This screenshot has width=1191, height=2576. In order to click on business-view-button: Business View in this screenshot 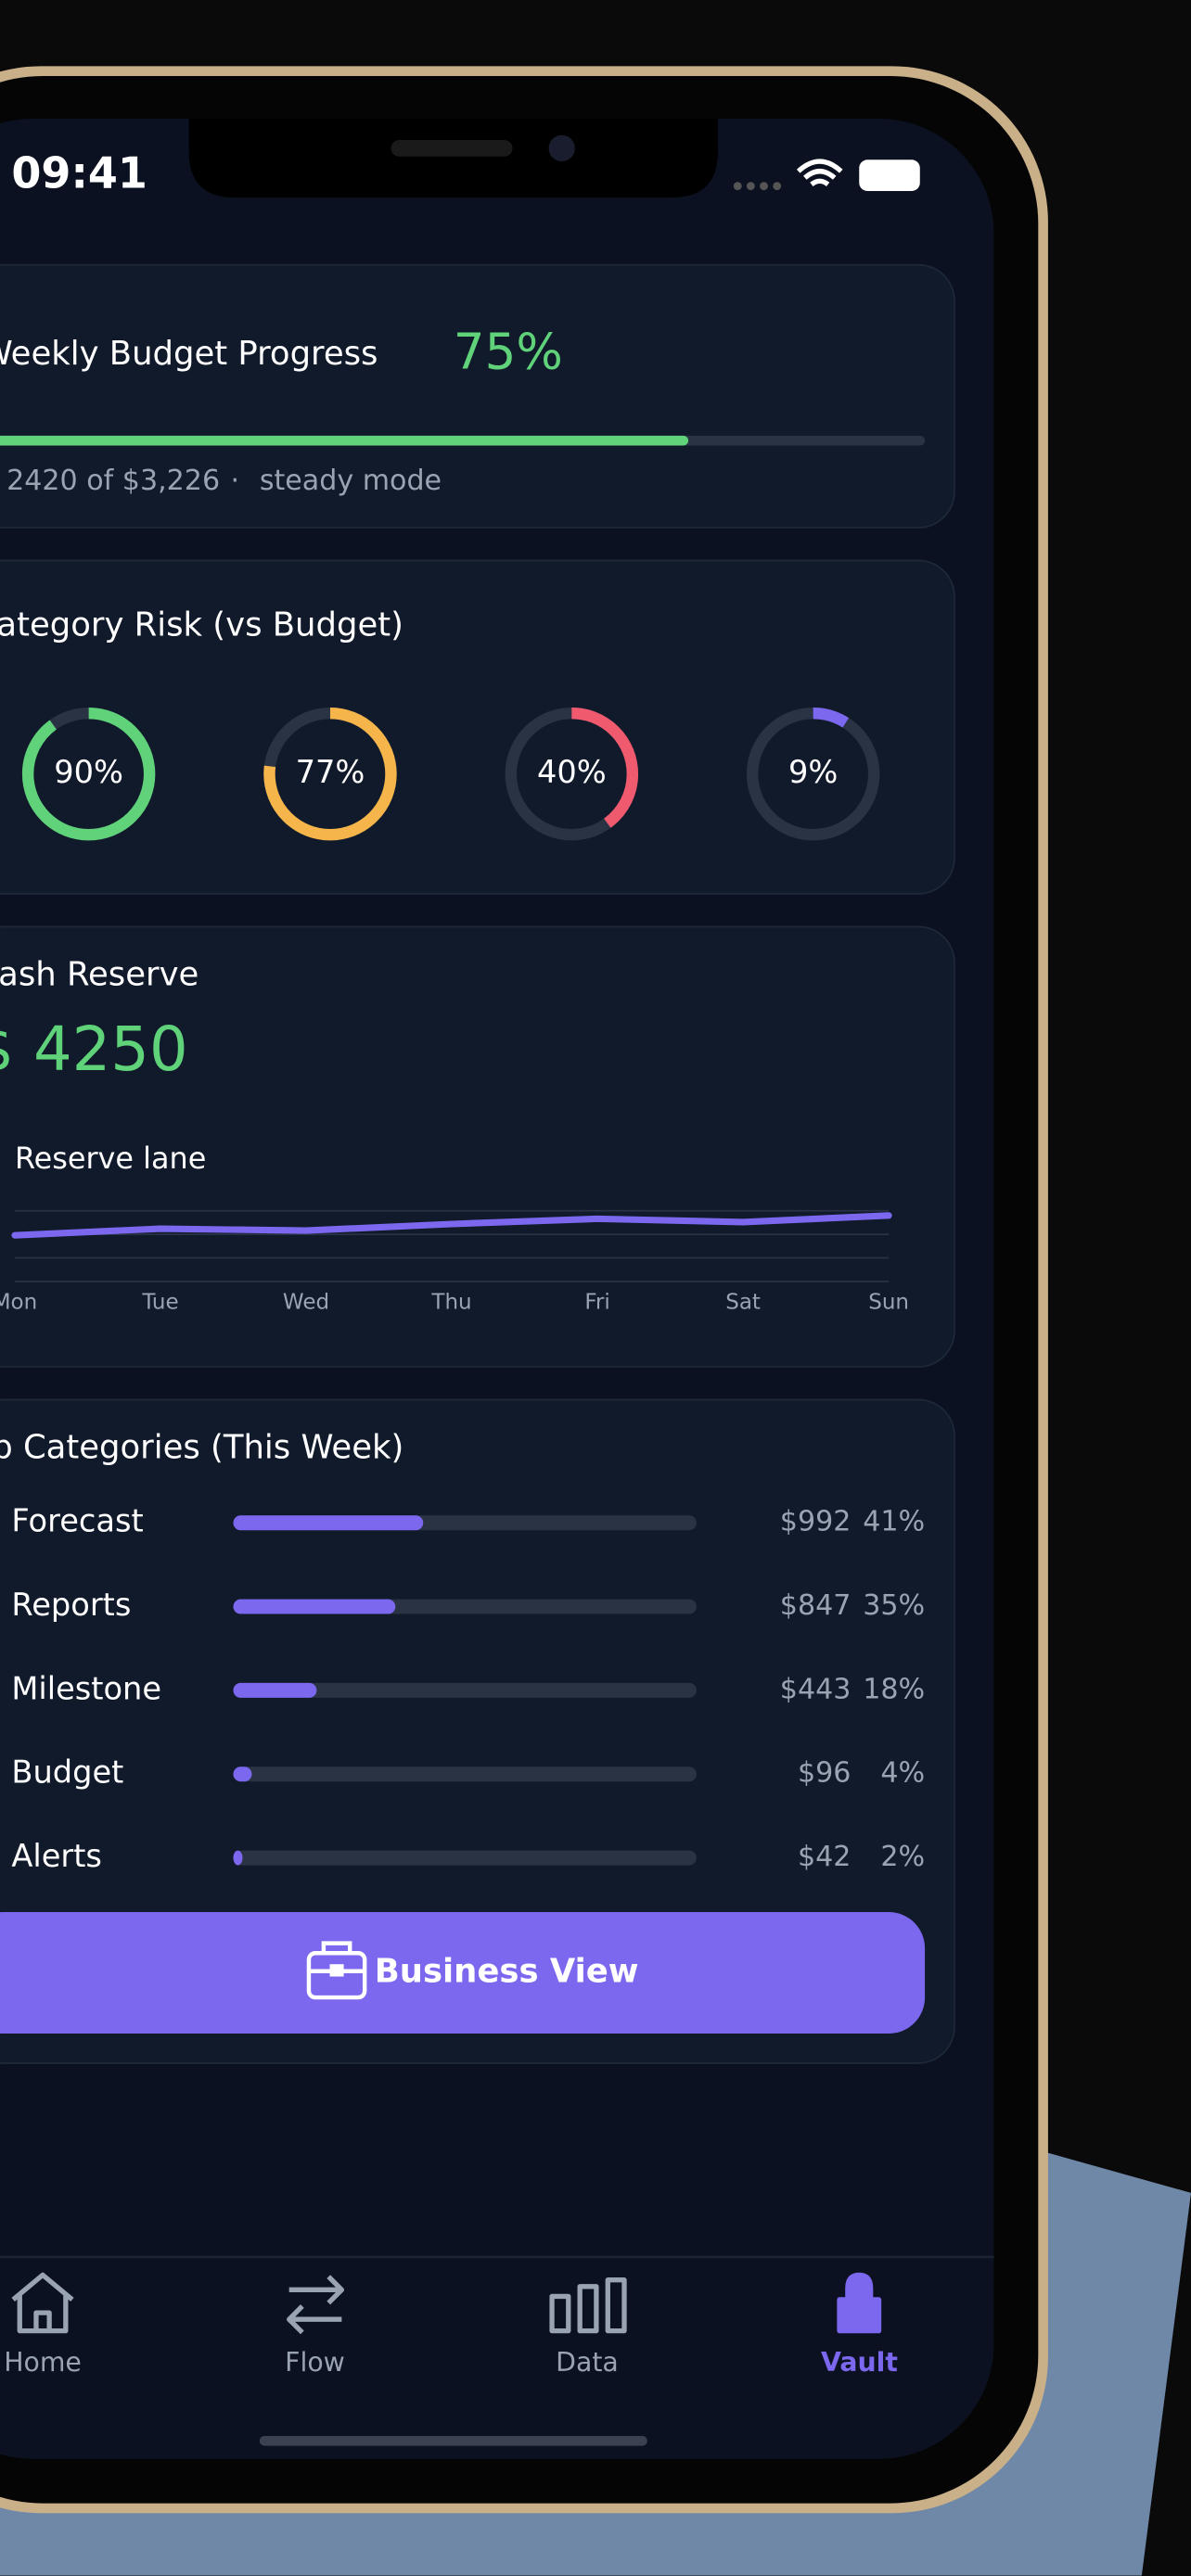, I will do `click(463, 1973)`.